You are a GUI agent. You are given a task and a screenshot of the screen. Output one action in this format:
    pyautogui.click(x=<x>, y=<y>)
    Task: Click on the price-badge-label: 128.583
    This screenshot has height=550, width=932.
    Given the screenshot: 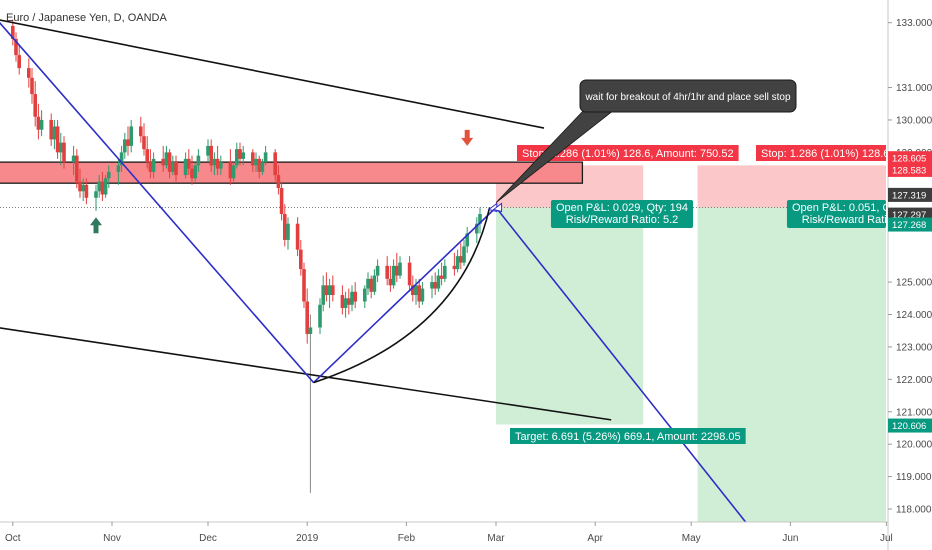 What is the action you would take?
    pyautogui.click(x=909, y=170)
    